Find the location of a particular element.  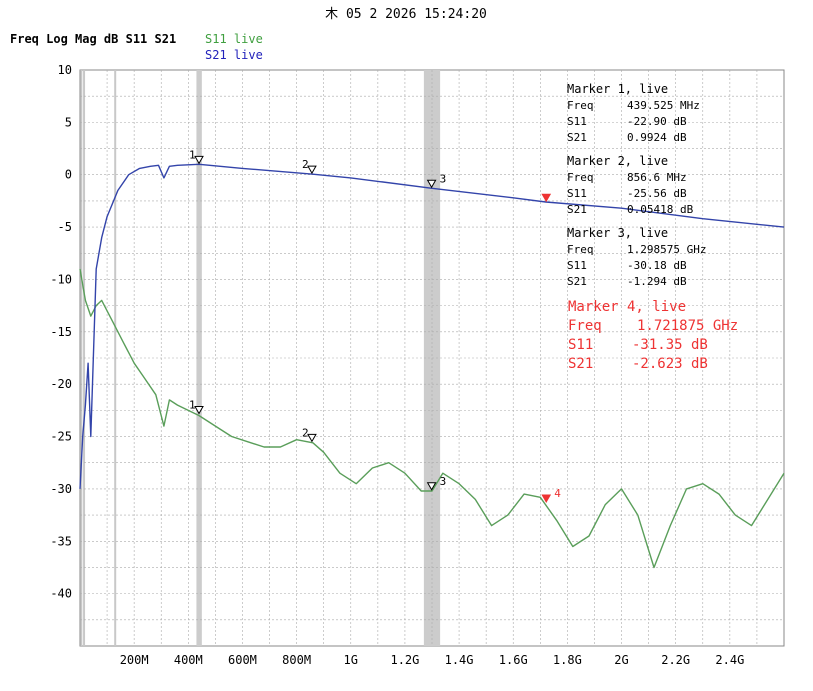

marker-2-s21: 0.05418 dB is located at coordinates (660, 209).